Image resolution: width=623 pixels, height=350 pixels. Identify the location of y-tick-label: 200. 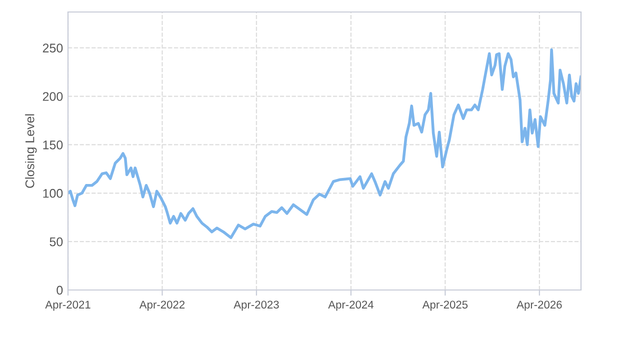
(52, 96).